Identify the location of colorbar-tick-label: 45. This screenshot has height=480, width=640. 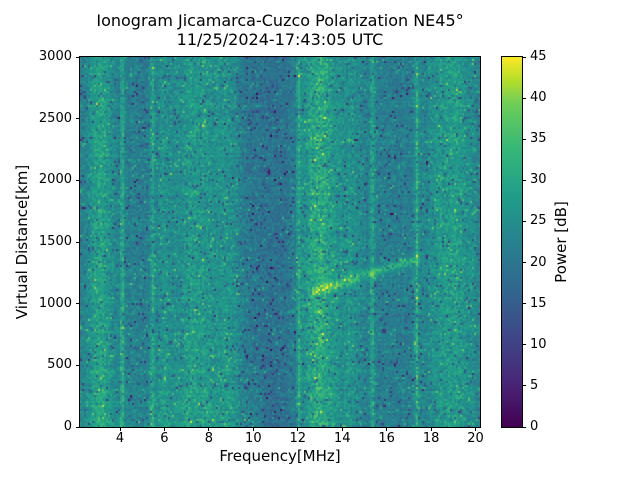
(538, 56).